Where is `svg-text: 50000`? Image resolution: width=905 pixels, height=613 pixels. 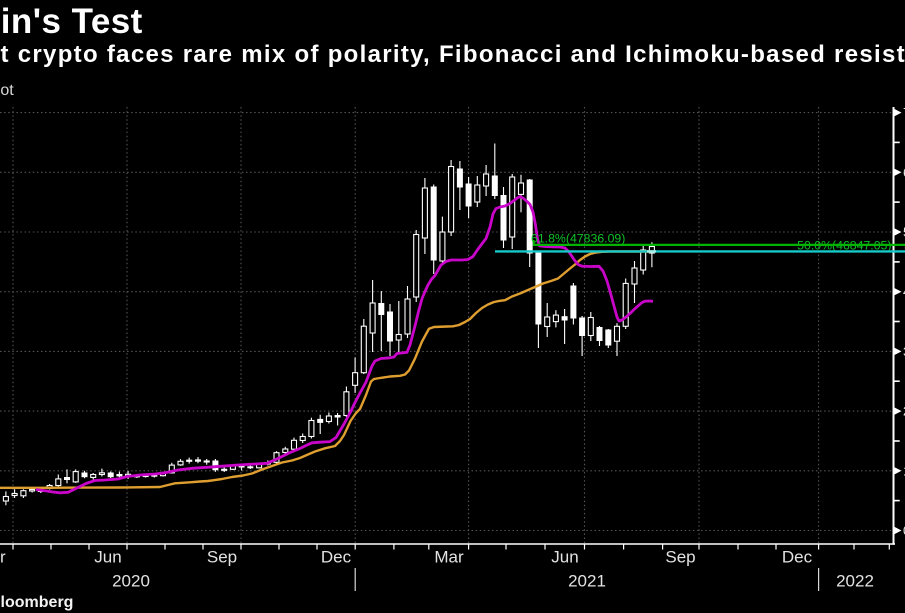
svg-text: 50000 is located at coordinates (904, 232).